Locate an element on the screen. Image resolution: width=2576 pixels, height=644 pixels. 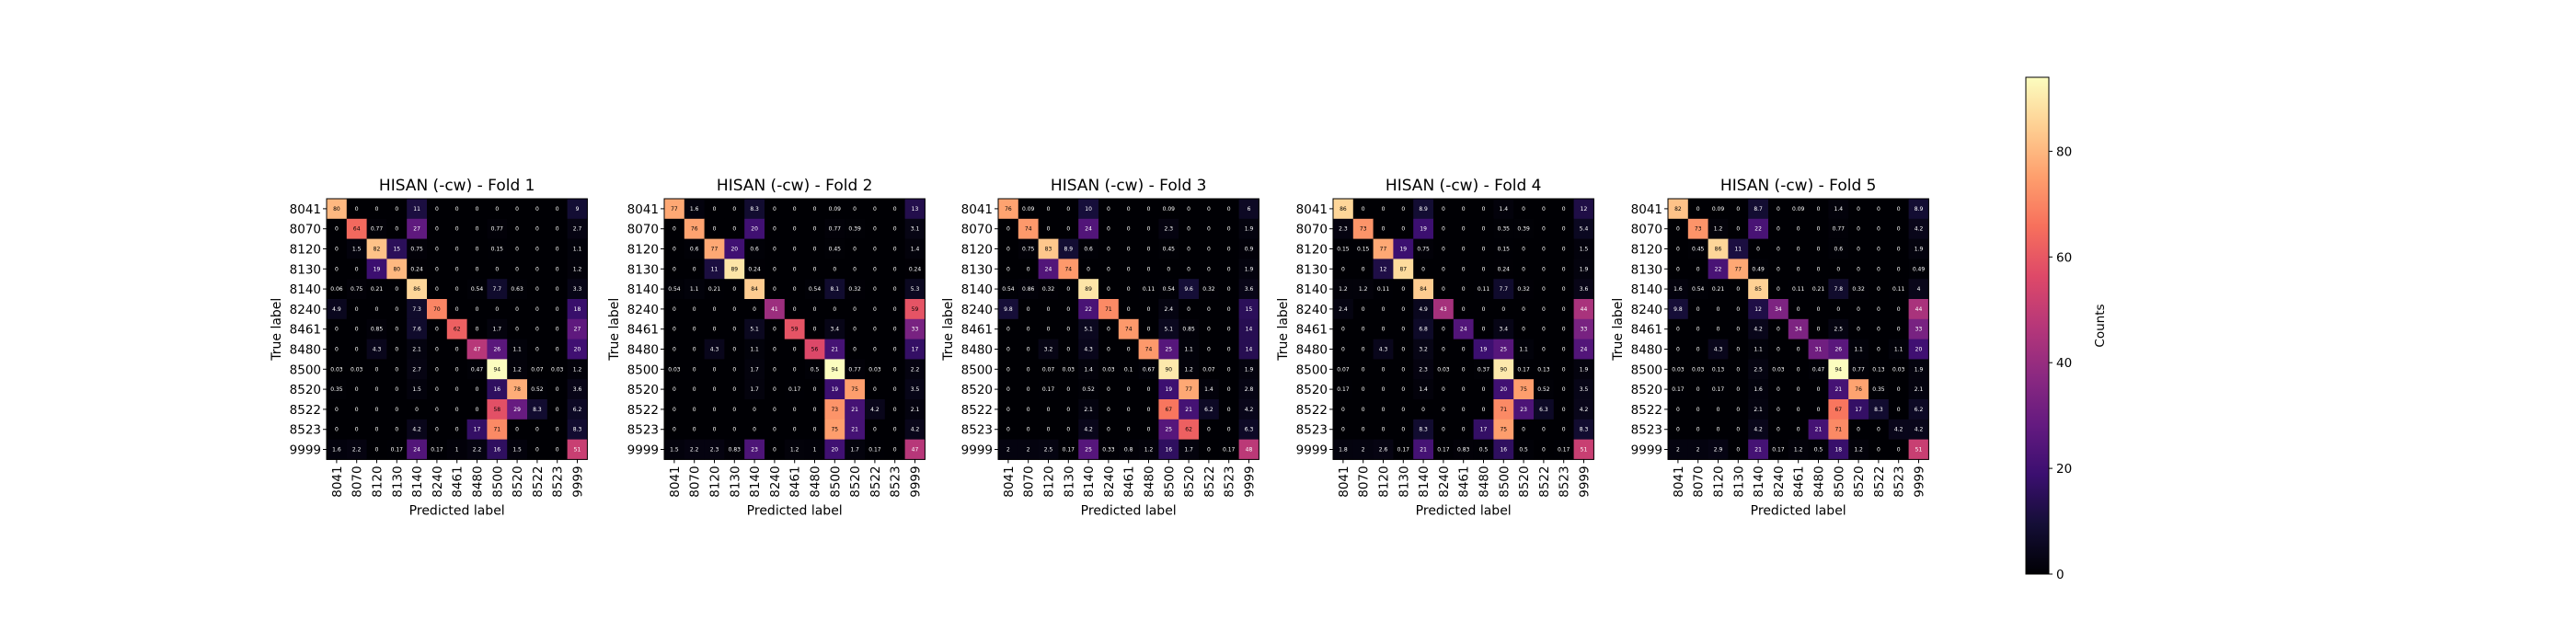
cell-value: 7.3 is located at coordinates (416, 309).